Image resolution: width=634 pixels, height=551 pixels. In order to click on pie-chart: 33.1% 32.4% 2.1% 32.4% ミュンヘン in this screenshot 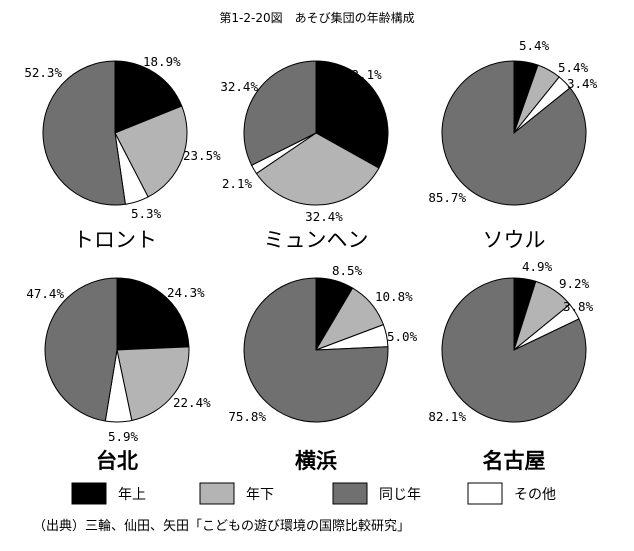, I will do `click(304, 156)`.